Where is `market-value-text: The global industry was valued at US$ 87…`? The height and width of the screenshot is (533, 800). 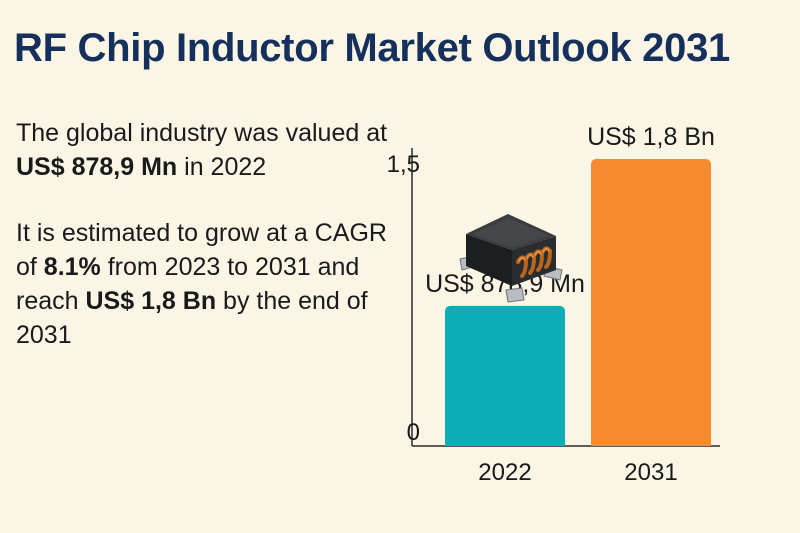 market-value-text: The global industry was valued at US$ 87… is located at coordinates (206, 150).